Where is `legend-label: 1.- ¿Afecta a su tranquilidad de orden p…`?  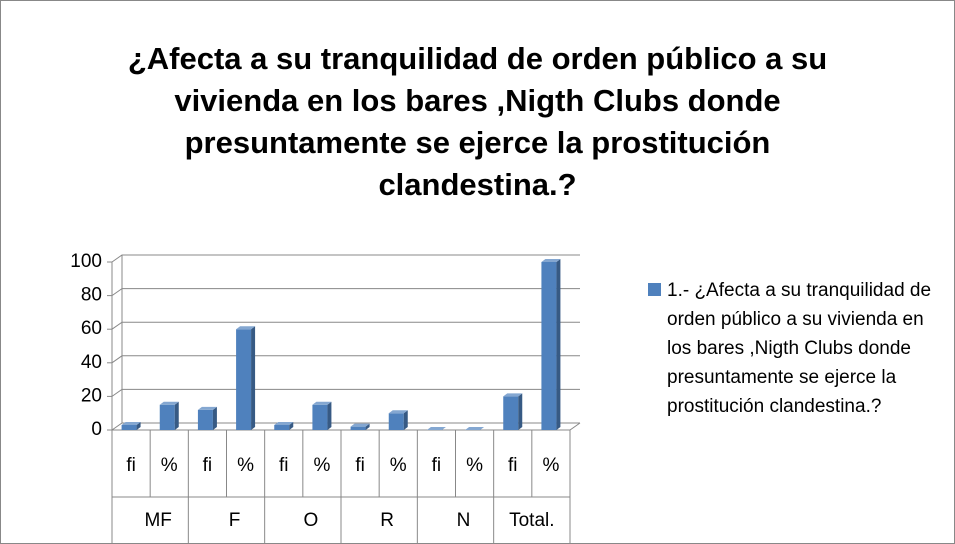 legend-label: 1.- ¿Afecta a su tranquilidad de orden p… is located at coordinates (799, 348).